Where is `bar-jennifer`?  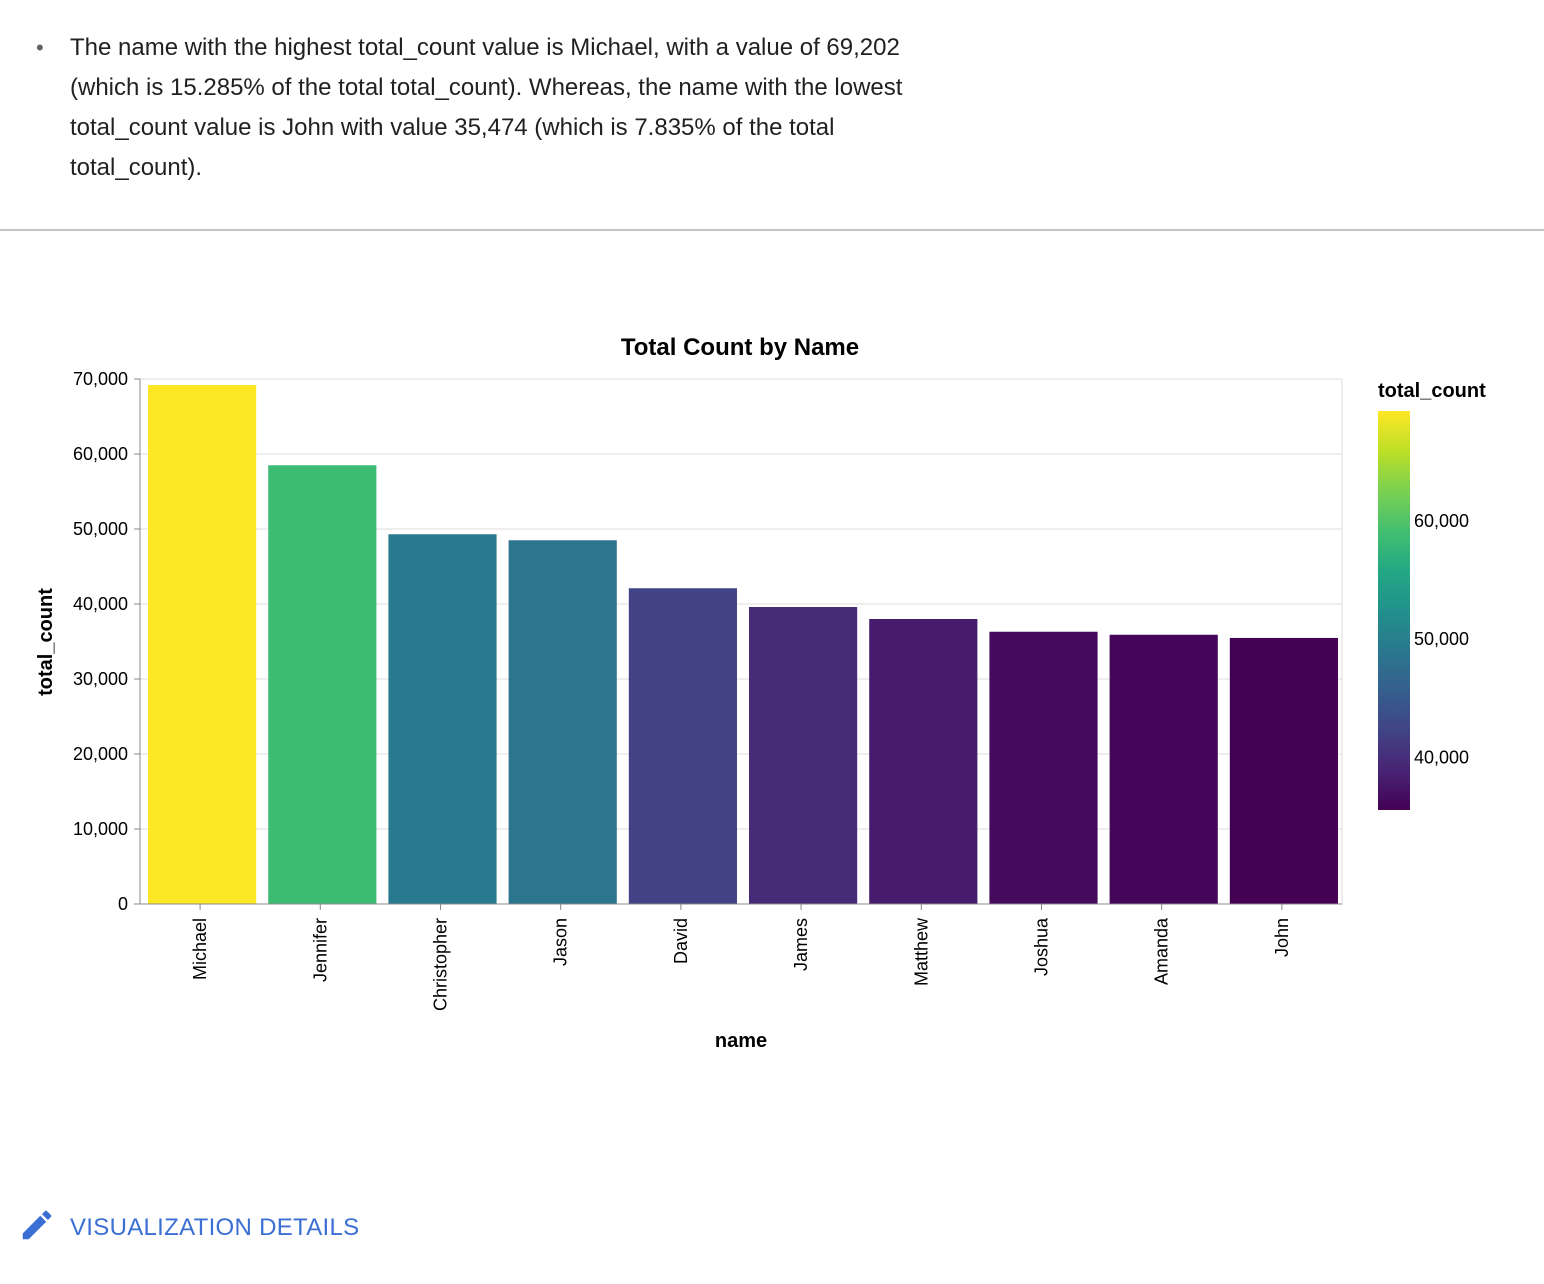 bar-jennifer is located at coordinates (322, 684).